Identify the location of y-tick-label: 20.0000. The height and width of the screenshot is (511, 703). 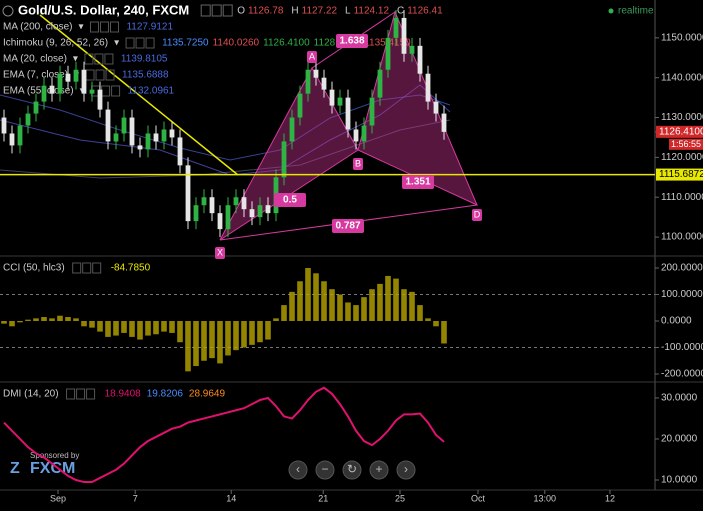
(679, 439).